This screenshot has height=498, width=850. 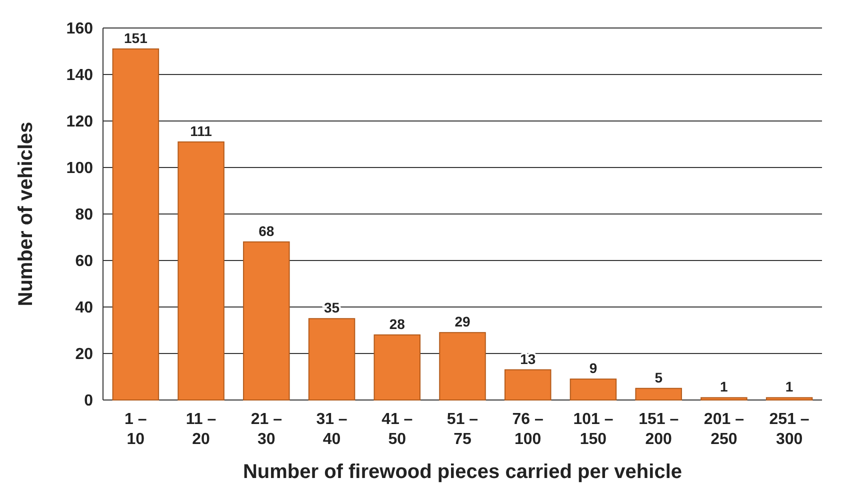 What do you see at coordinates (528, 358) in the screenshot?
I see `data-label: 13` at bounding box center [528, 358].